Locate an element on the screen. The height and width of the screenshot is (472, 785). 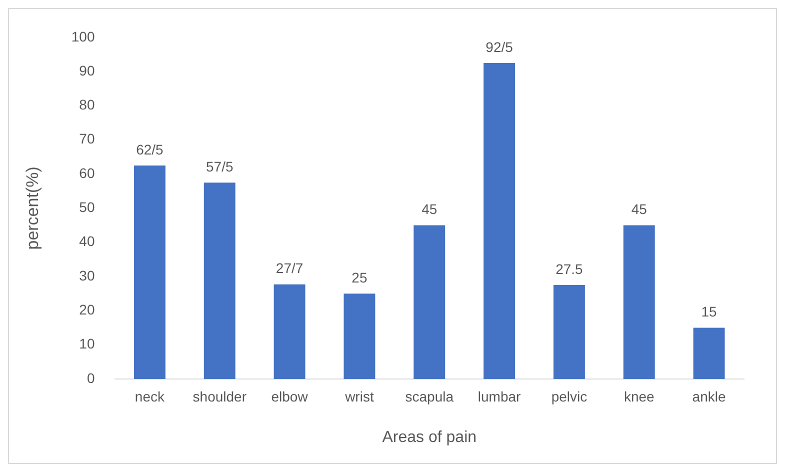
y-tick-label: 60 is located at coordinates (87, 172).